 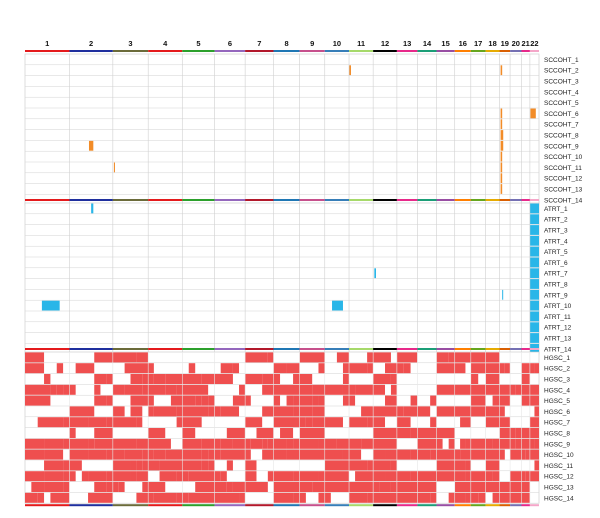 I want to click on cnv-segment-hgsc-10-chr19, so click(x=502, y=454).